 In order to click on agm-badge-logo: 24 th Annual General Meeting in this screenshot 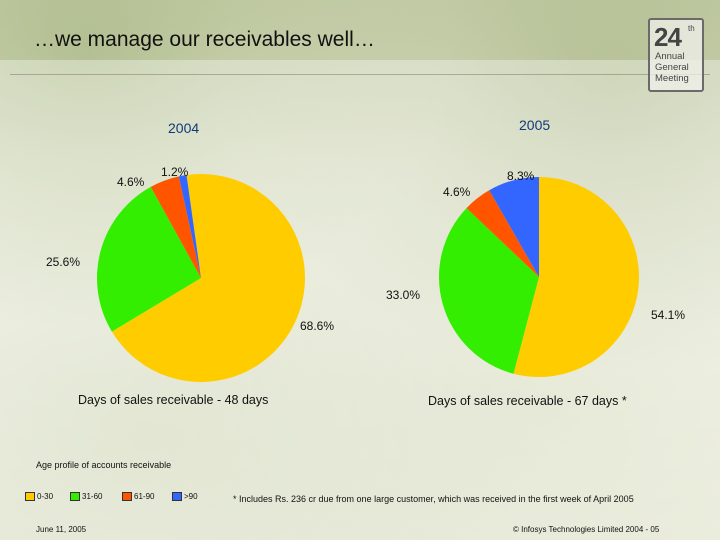, I will do `click(676, 55)`.